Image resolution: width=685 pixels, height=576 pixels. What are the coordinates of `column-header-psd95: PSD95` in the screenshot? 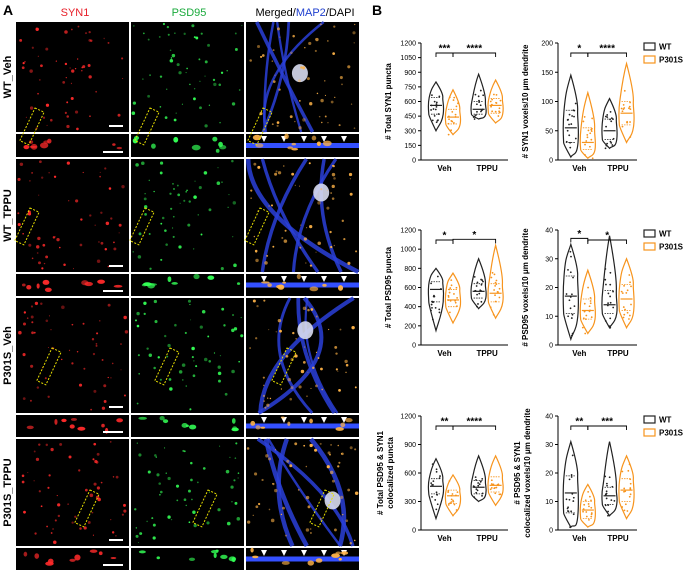 It's located at (189, 13).